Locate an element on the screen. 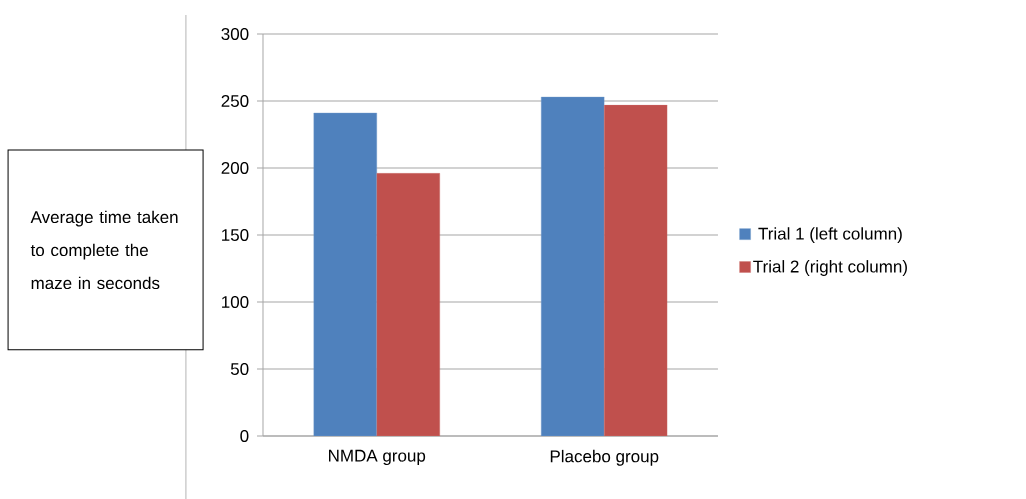 The image size is (1026, 499). y-tick-label: 100 is located at coordinates (235, 302).